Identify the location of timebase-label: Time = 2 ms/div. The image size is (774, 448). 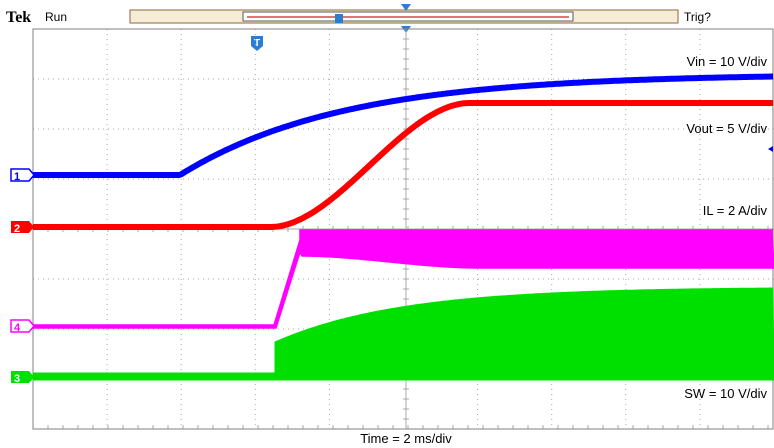
(406, 438).